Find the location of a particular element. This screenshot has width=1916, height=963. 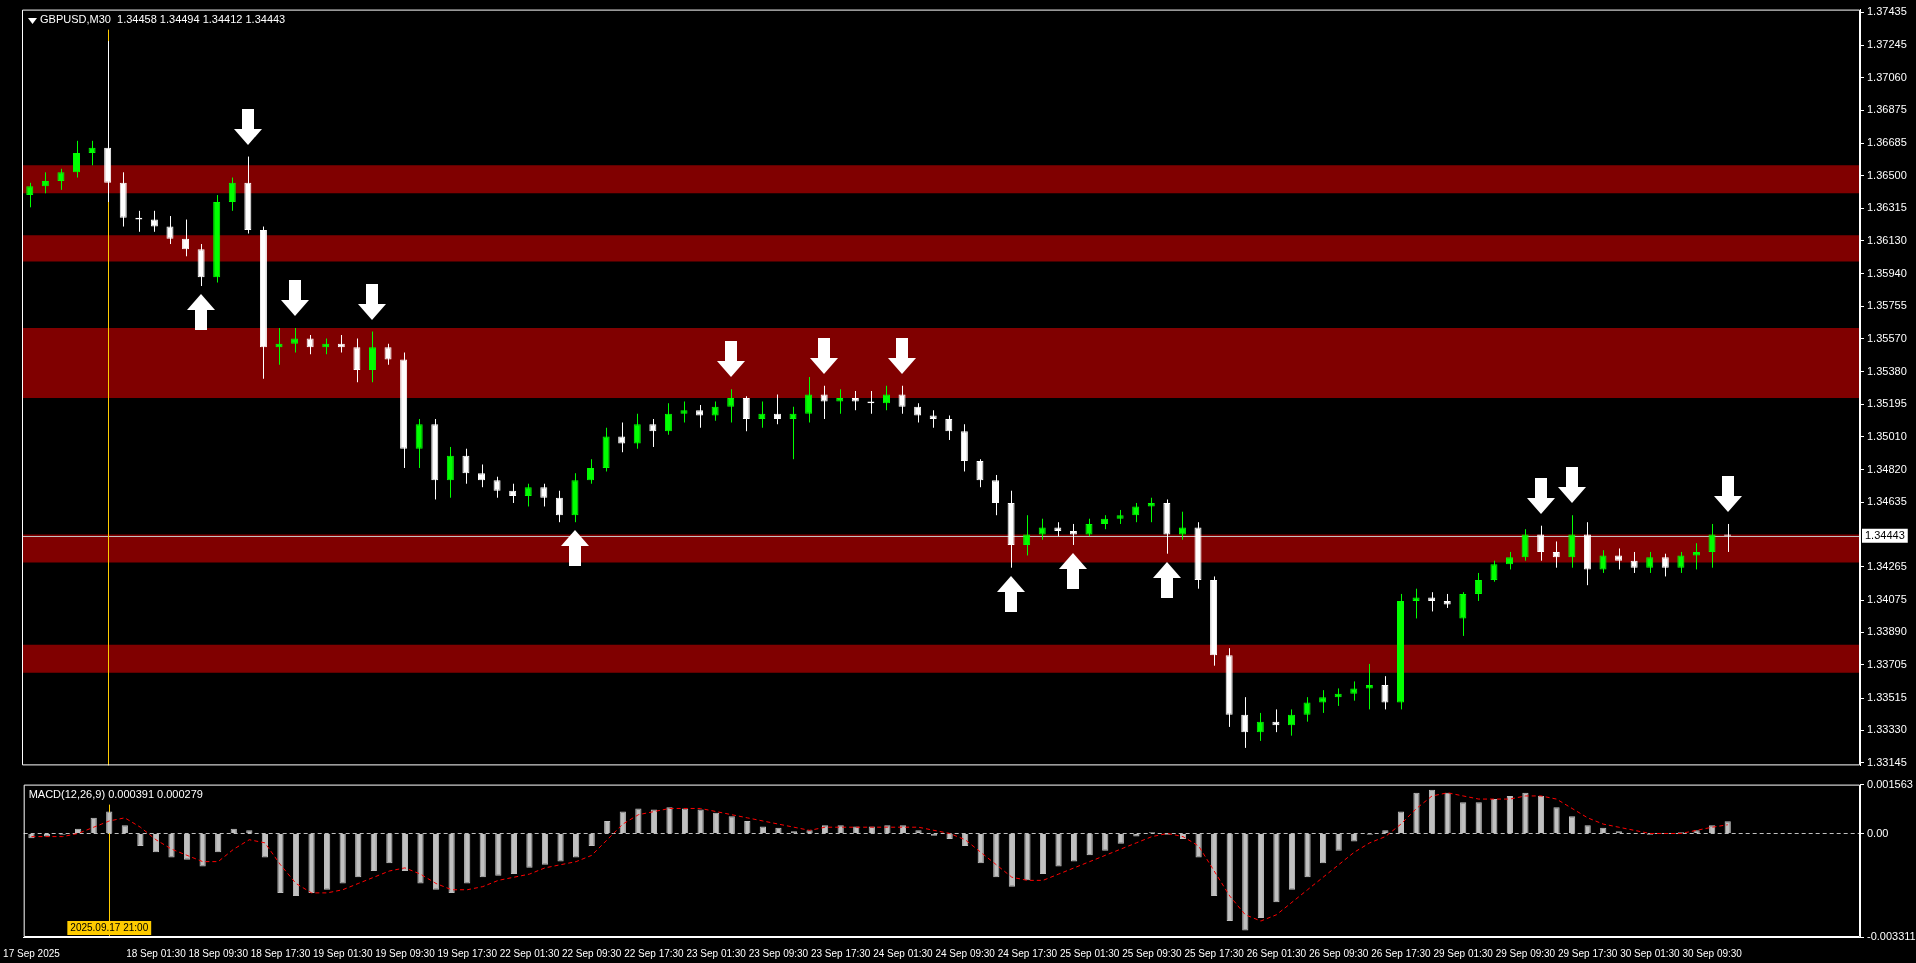

x-tick-label: 22 Sep 09:30 is located at coordinates (591, 953).